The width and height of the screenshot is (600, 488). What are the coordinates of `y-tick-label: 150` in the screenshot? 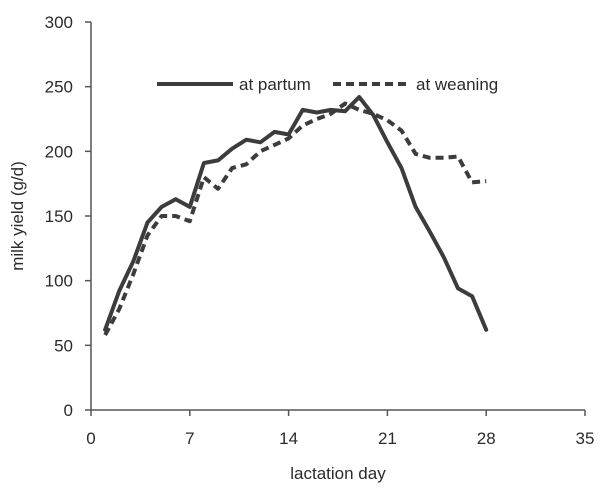 It's located at (59, 216).